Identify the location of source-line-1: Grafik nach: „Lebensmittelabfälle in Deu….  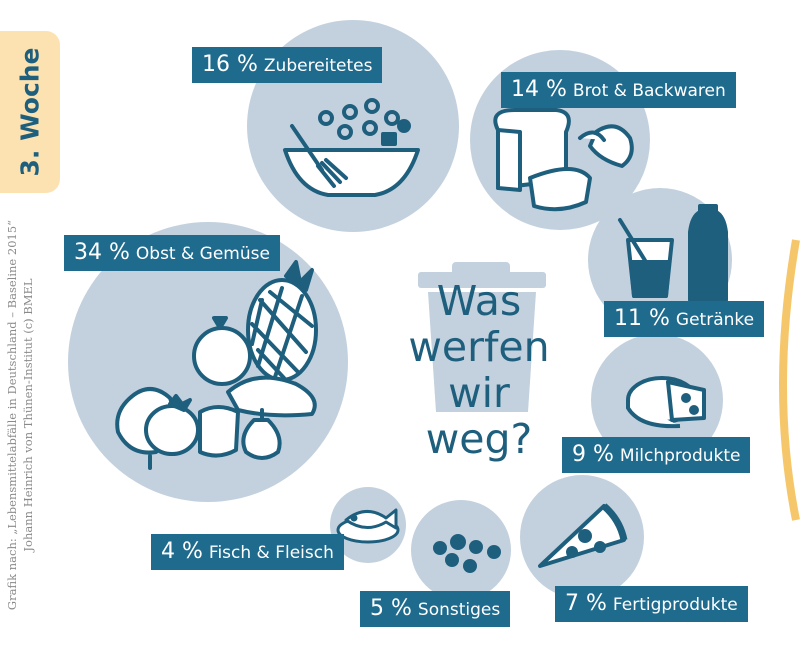
(12, 415).